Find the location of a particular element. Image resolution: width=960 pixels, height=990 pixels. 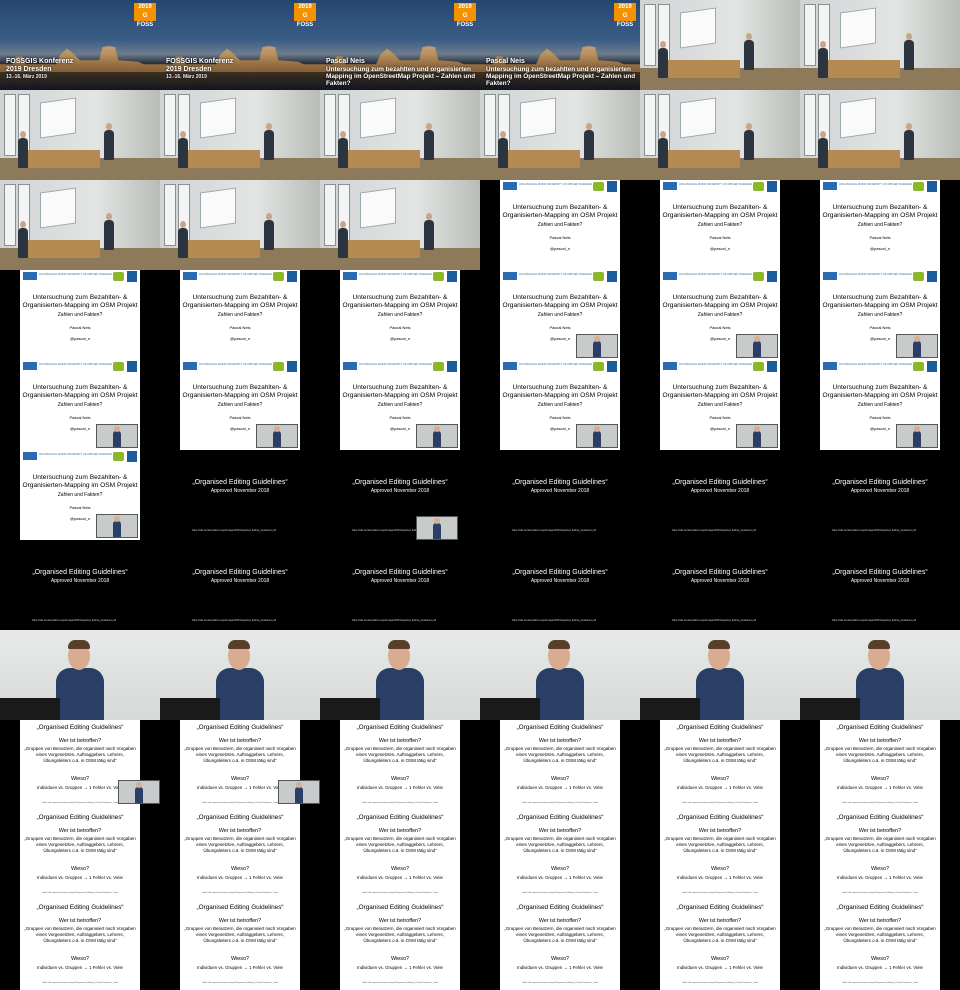

question-why: Wieso? is located at coordinates (880, 959).